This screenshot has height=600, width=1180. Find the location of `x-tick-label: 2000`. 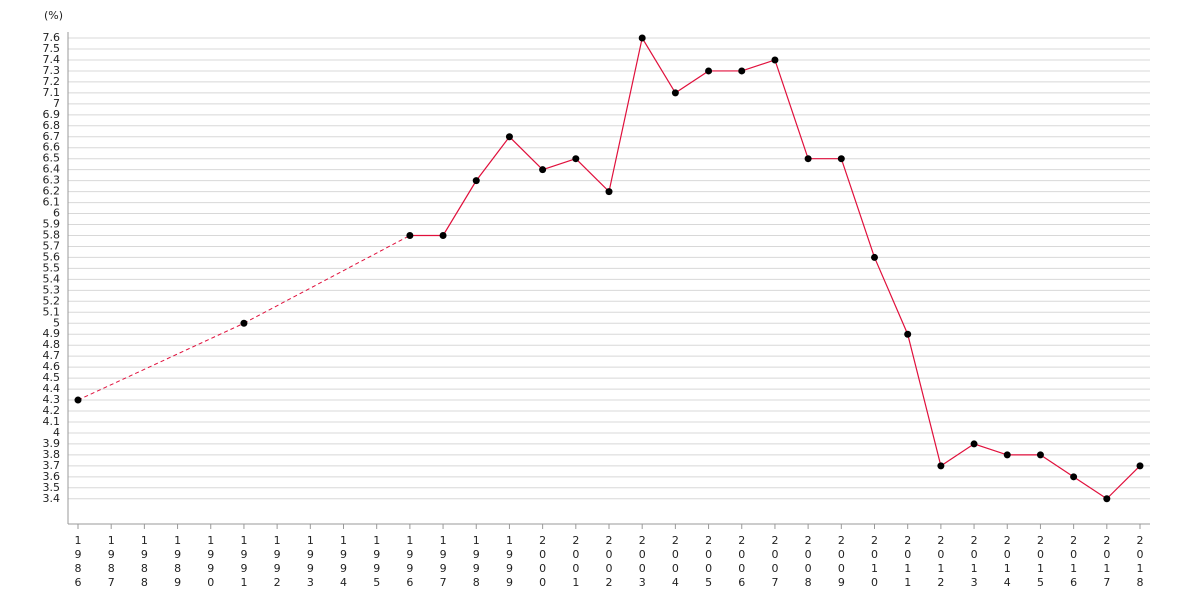

x-tick-label: 2000 is located at coordinates (542, 562).